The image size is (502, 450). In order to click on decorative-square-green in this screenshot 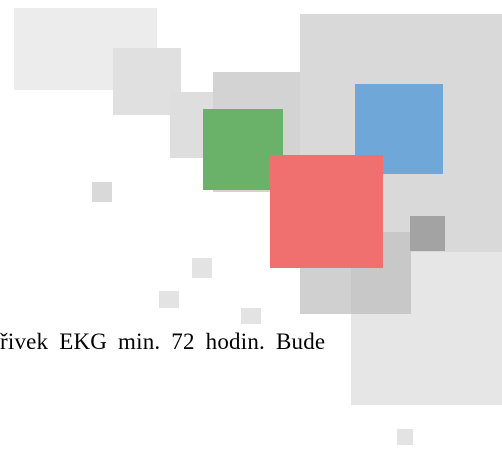, I will do `click(243, 149)`.